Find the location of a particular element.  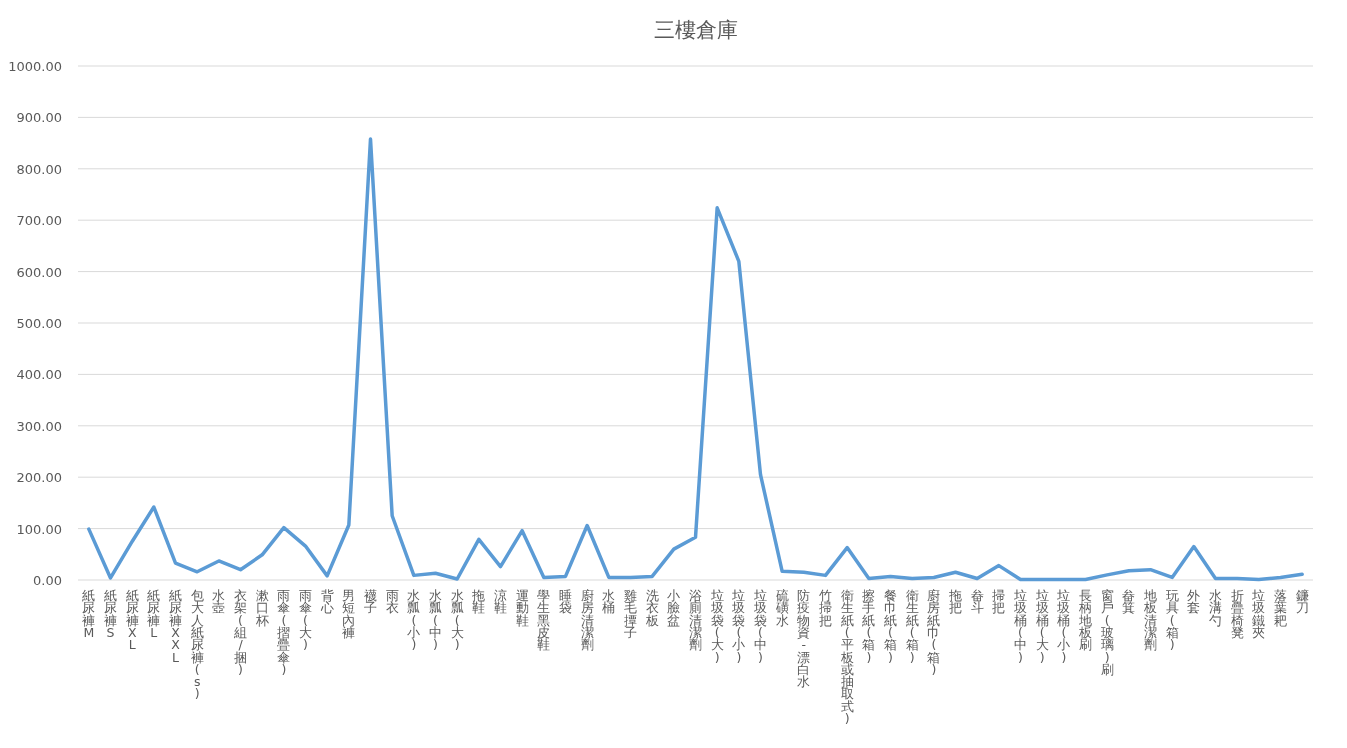

y-tick-label: 500.00 is located at coordinates (39, 323).